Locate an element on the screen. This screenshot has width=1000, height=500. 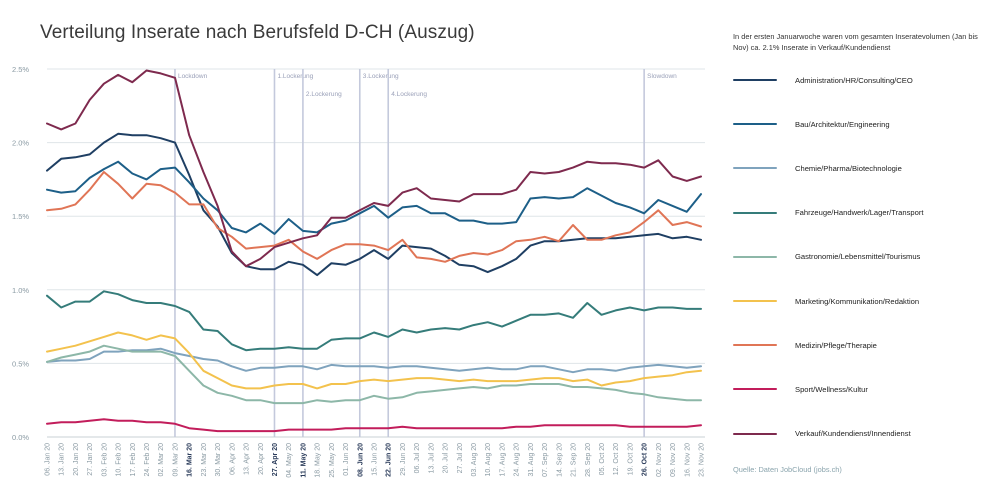
x-tick-label: 29. Jun 20 is located at coordinates (403, 459).